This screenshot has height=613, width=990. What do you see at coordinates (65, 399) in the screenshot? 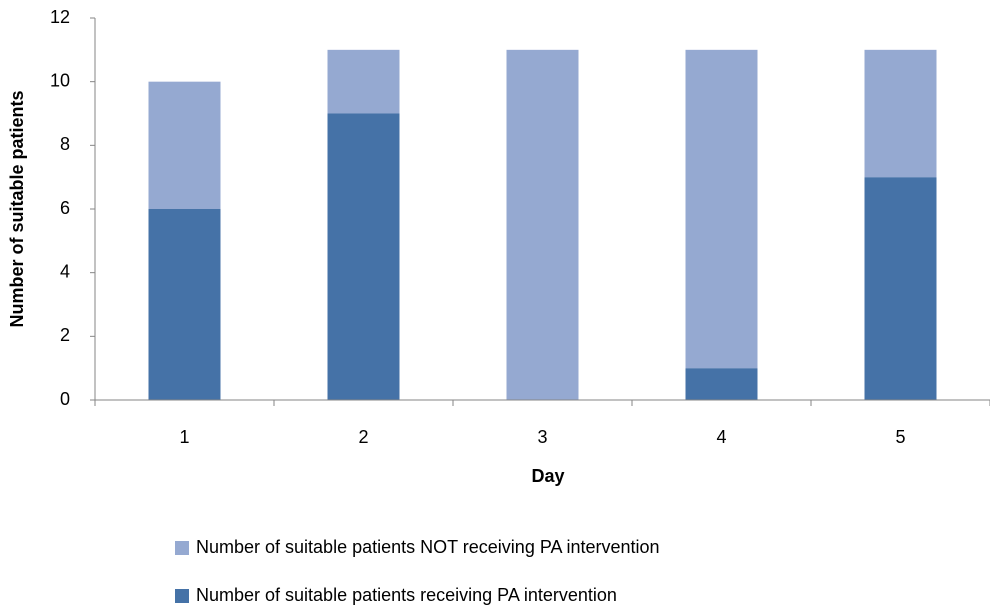
I see `y-tick-label: 0` at bounding box center [65, 399].